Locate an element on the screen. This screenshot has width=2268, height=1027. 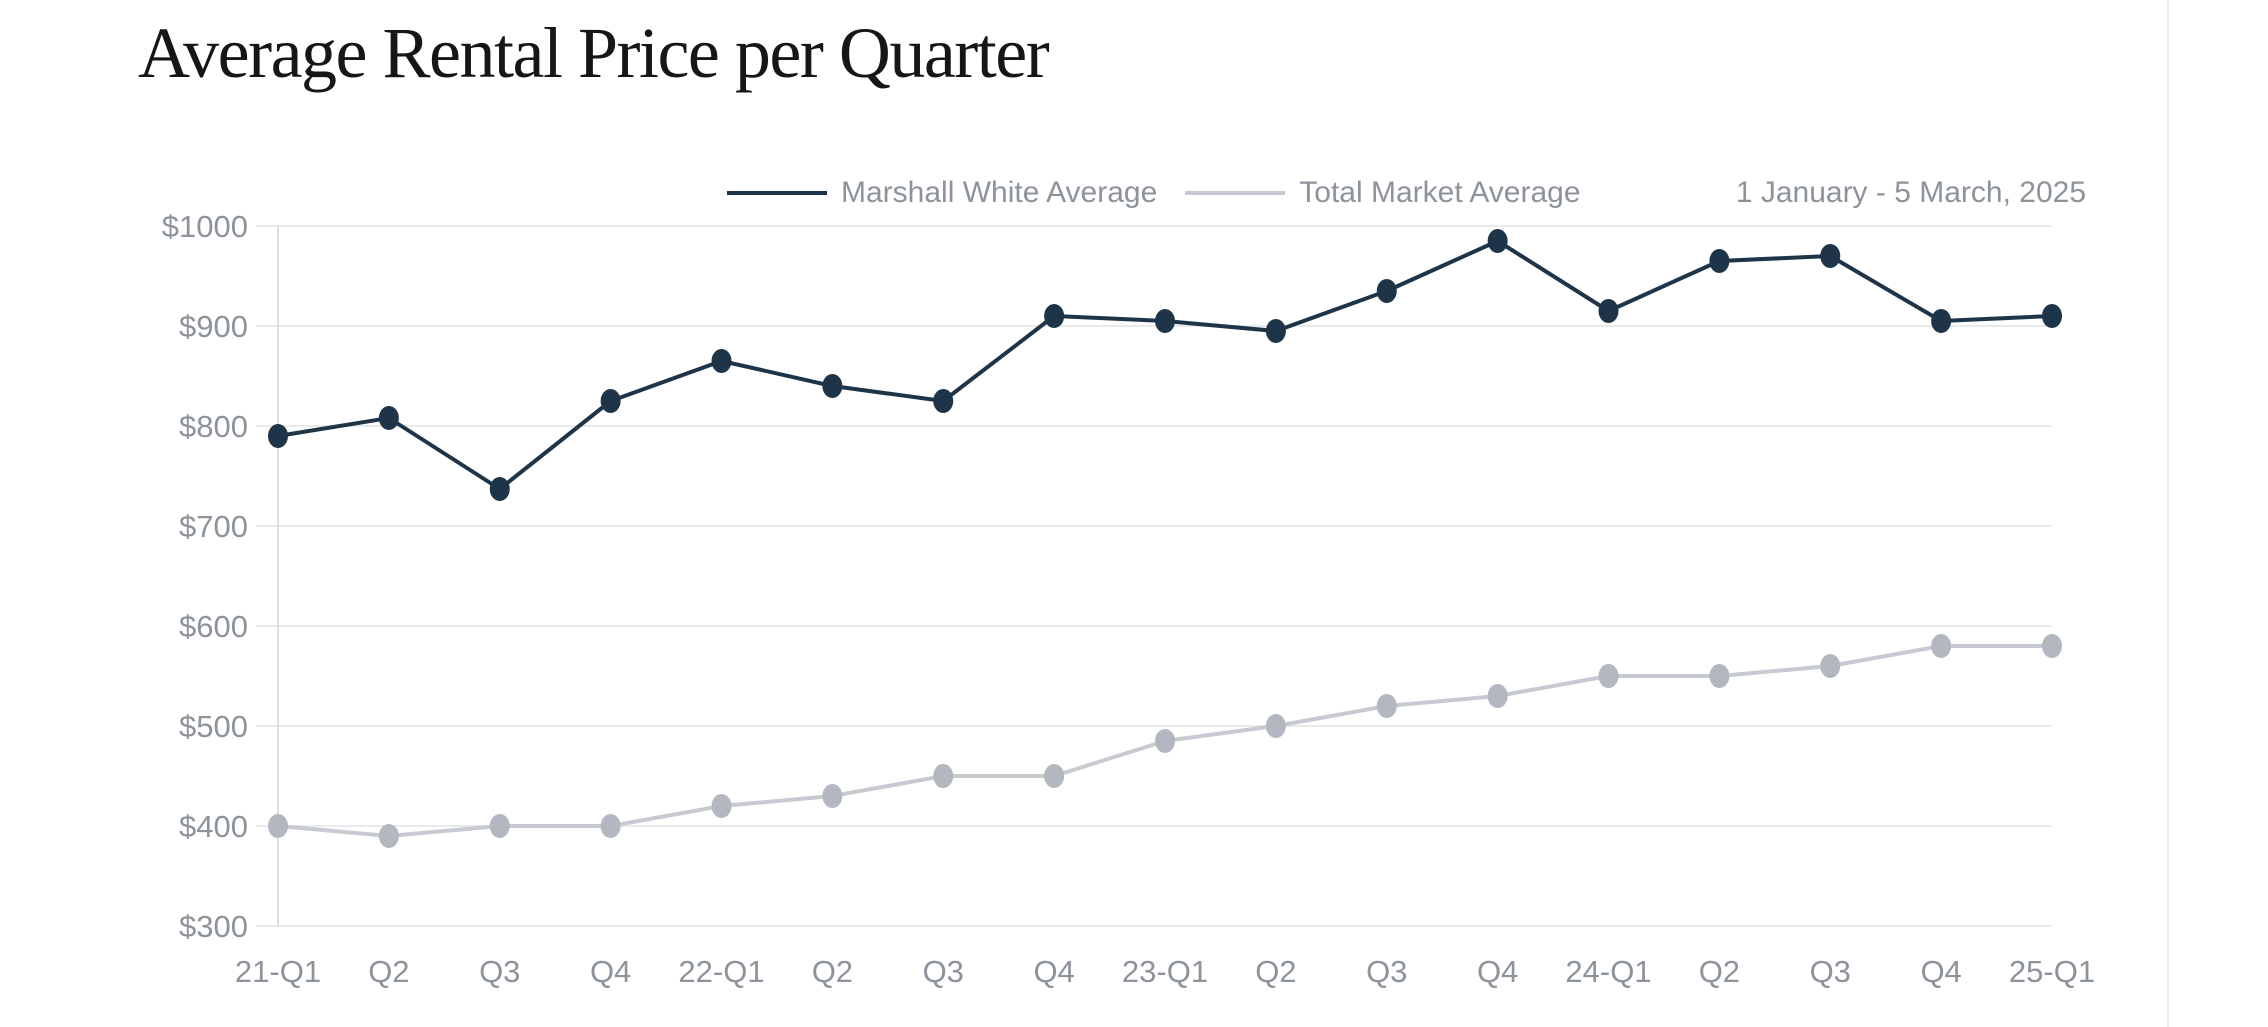
y-tick-label: $500 is located at coordinates (213, 726).